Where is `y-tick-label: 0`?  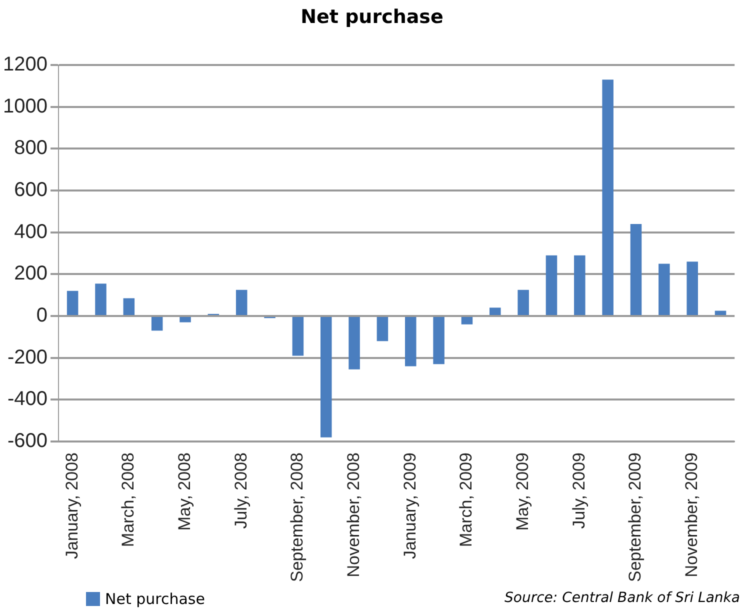 y-tick-label: 0 is located at coordinates (42, 315).